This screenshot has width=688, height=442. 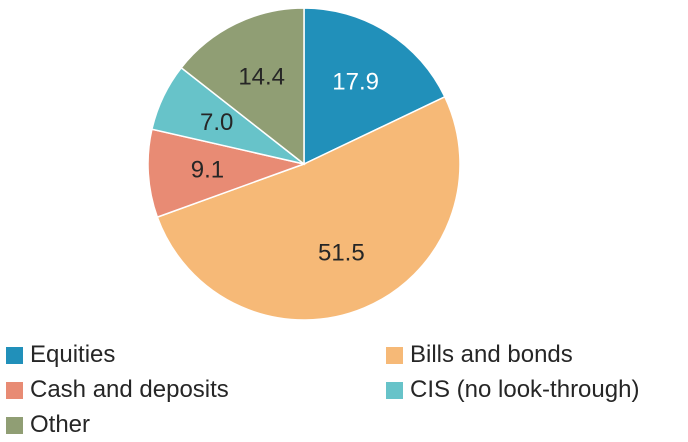 I want to click on pie-data-labels: 17.9 51.5 9.1 7.014.4, so click(x=285, y=165).